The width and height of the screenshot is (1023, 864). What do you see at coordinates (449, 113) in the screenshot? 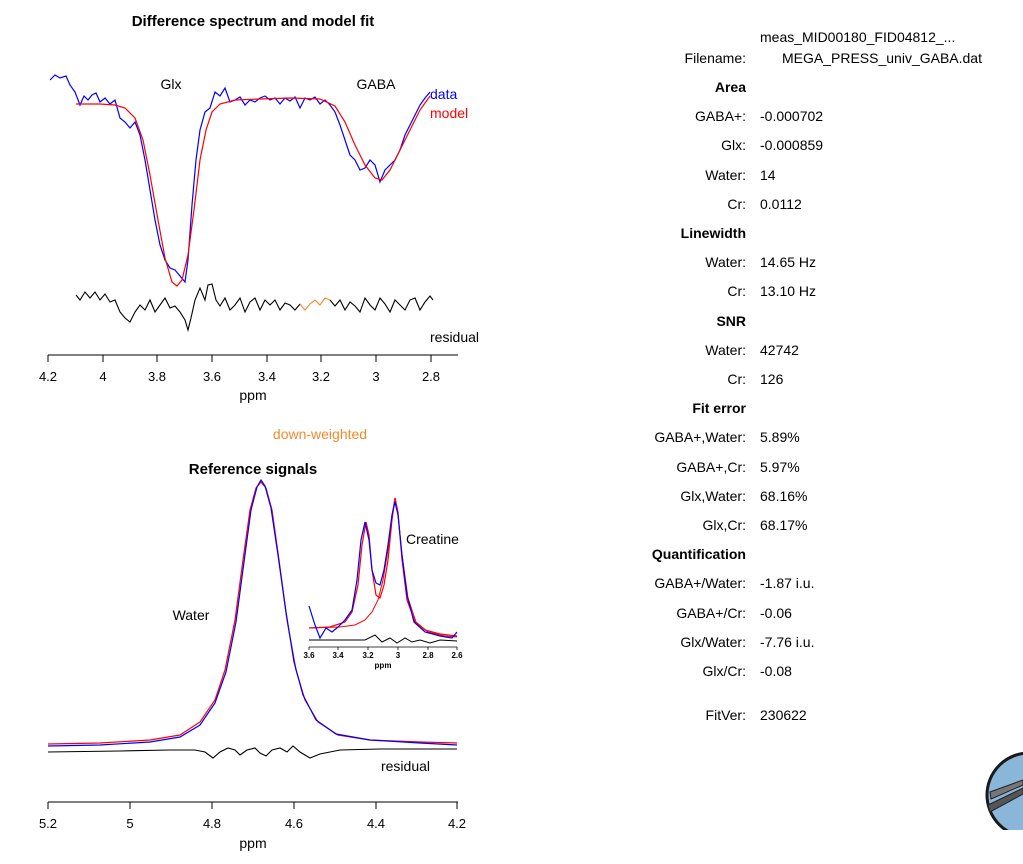
I see `legend-model: model` at bounding box center [449, 113].